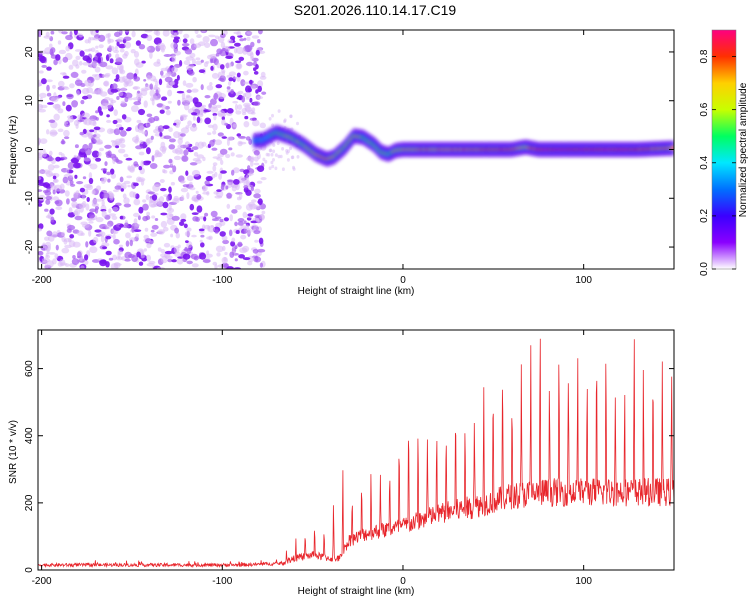 The height and width of the screenshot is (600, 750). I want to click on colorbar-gradient, so click(724, 149).